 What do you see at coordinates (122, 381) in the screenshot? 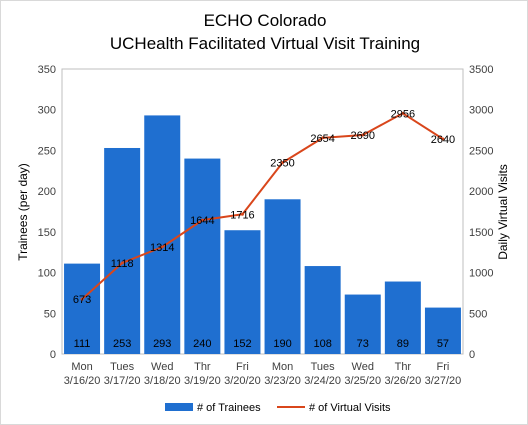
I see `x-tick-label-date: 3/17/20` at bounding box center [122, 381].